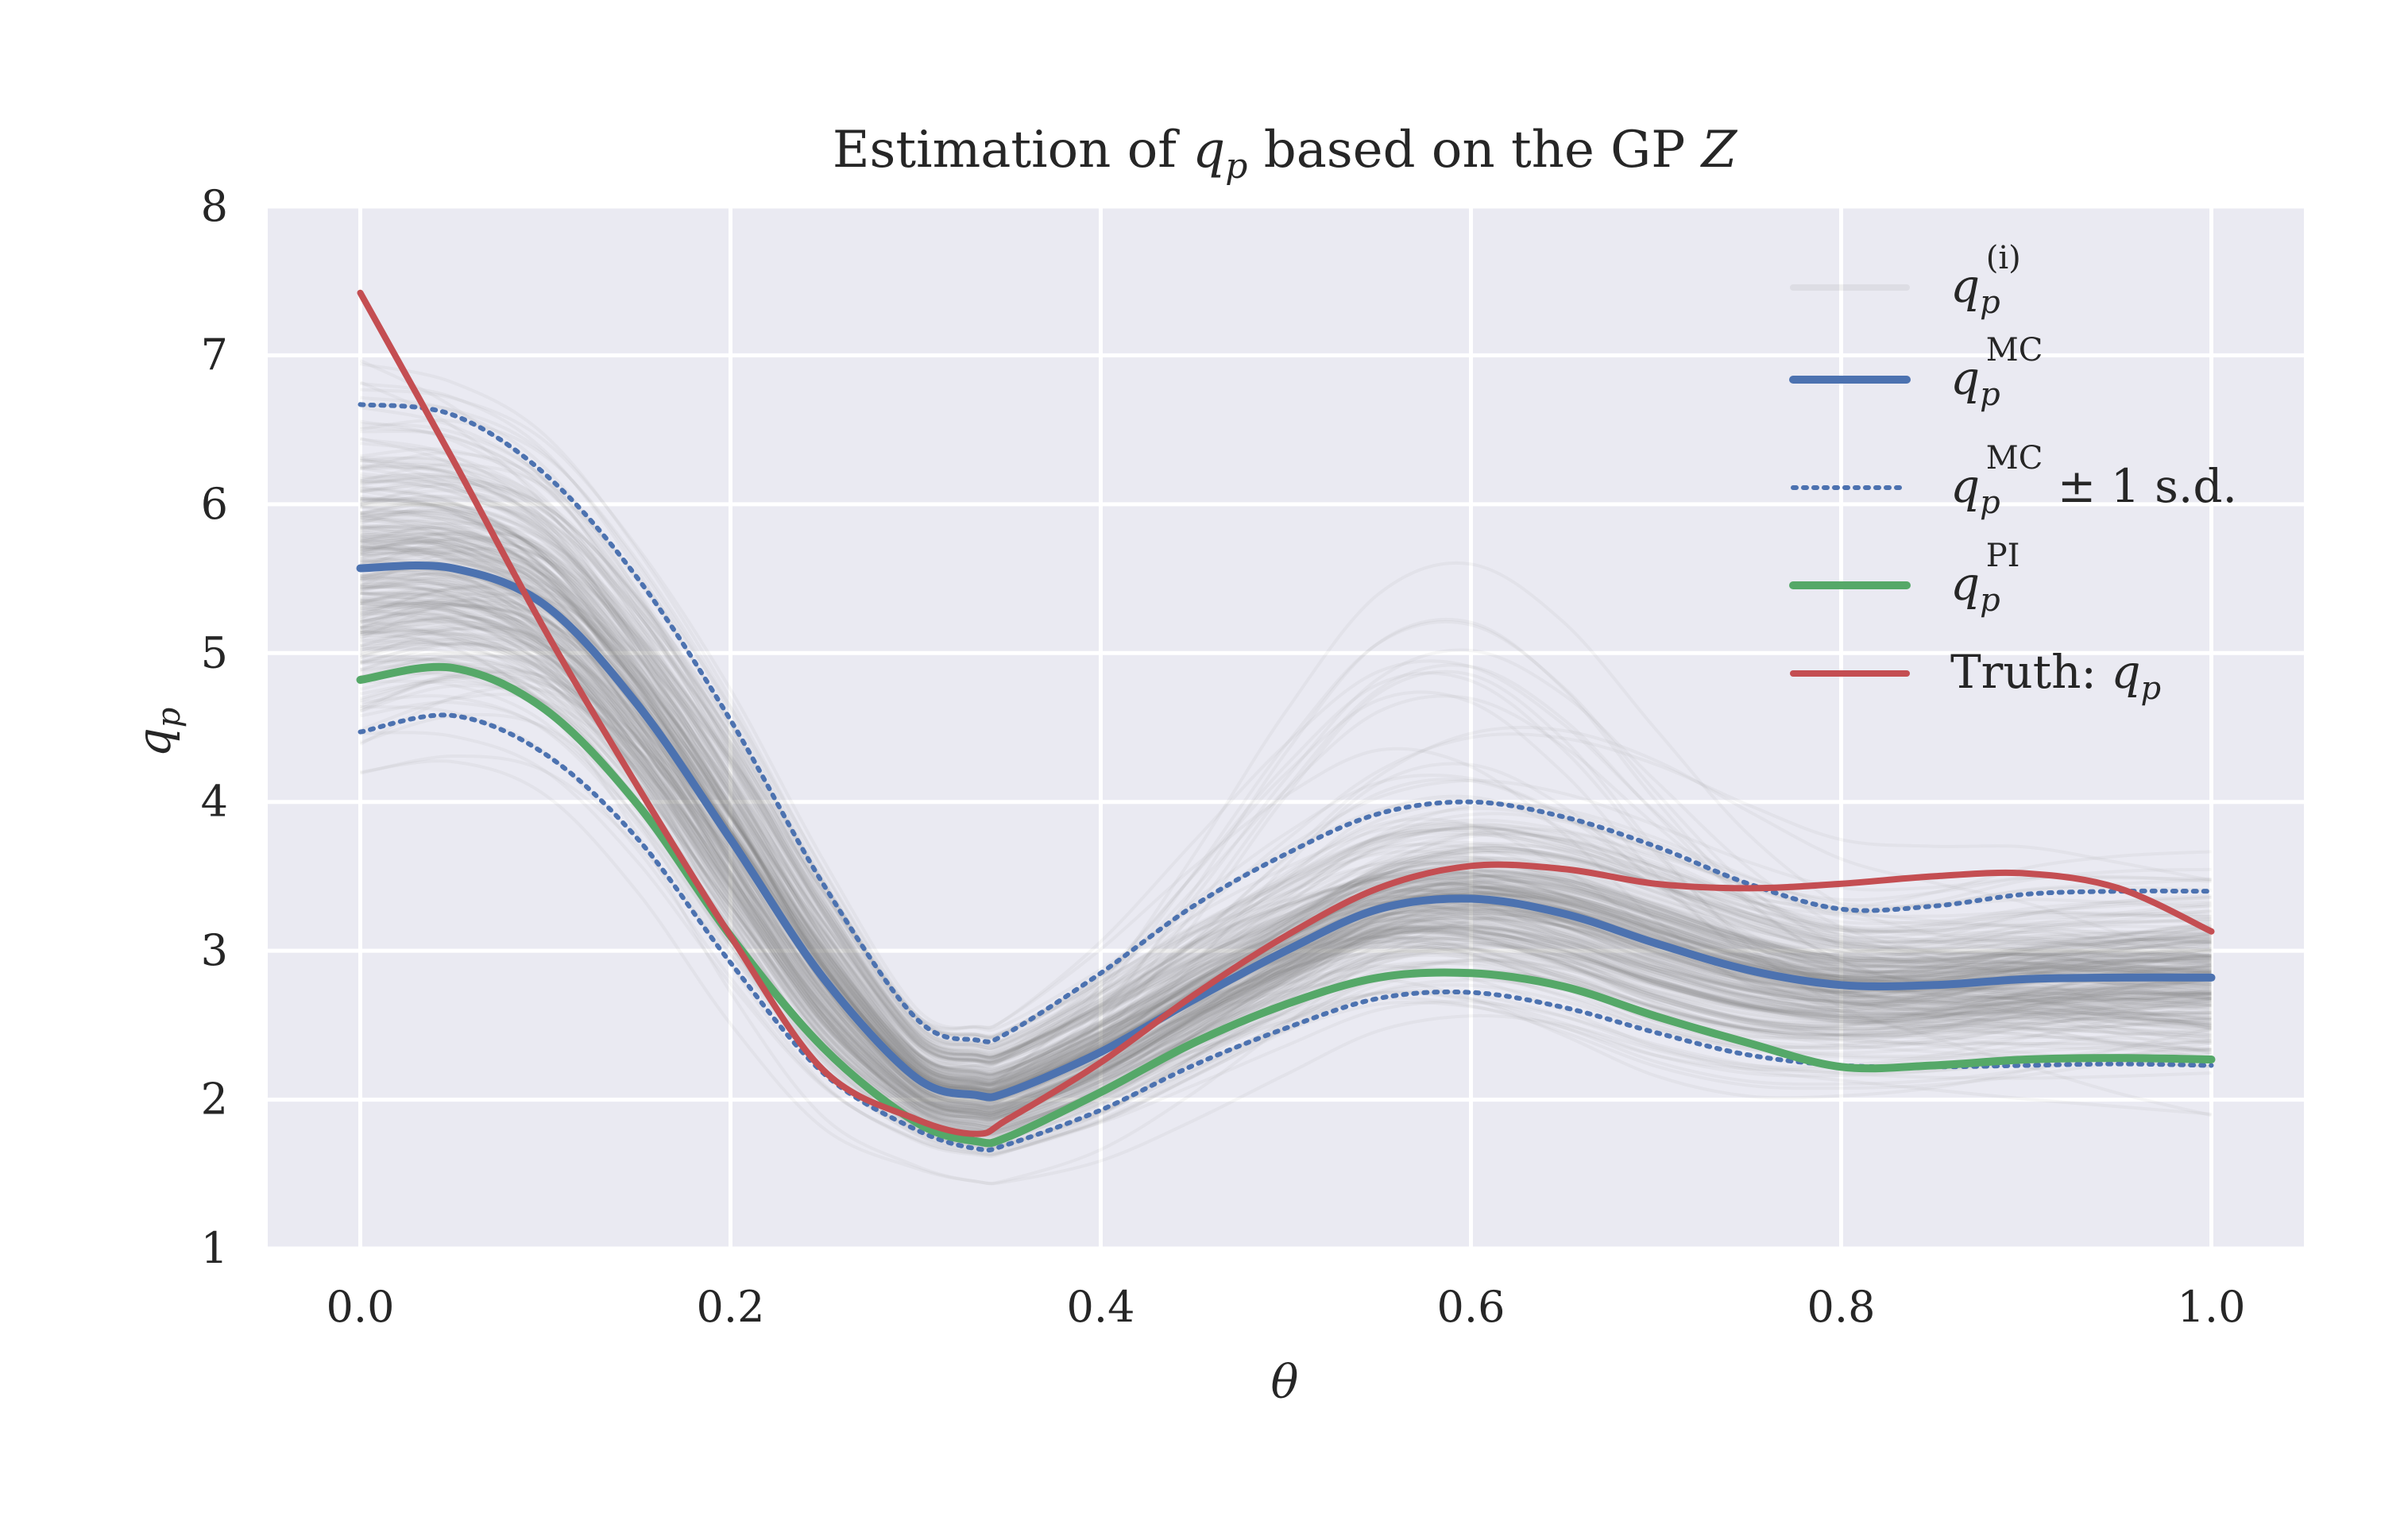 This screenshot has width=2408, height=1536. What do you see at coordinates (214, 504) in the screenshot?
I see `y-tick-label: 6` at bounding box center [214, 504].